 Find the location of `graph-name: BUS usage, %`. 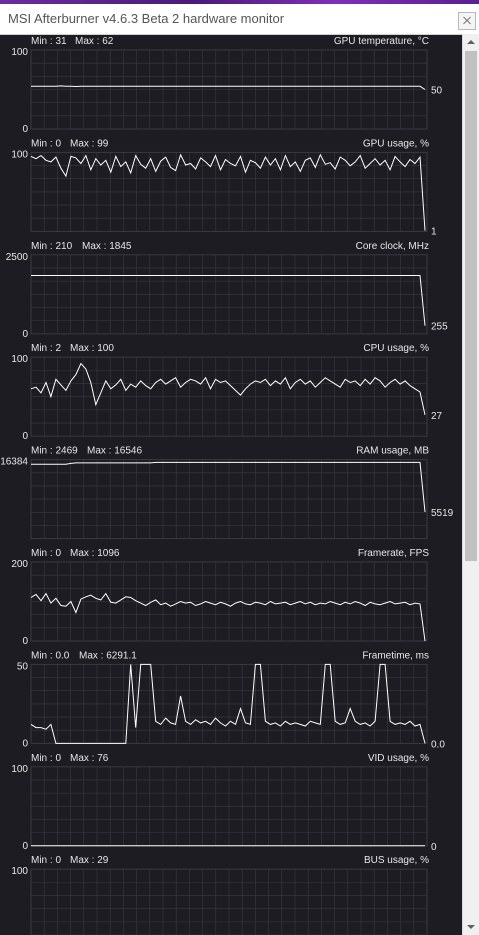

graph-name: BUS usage, % is located at coordinates (396, 860).